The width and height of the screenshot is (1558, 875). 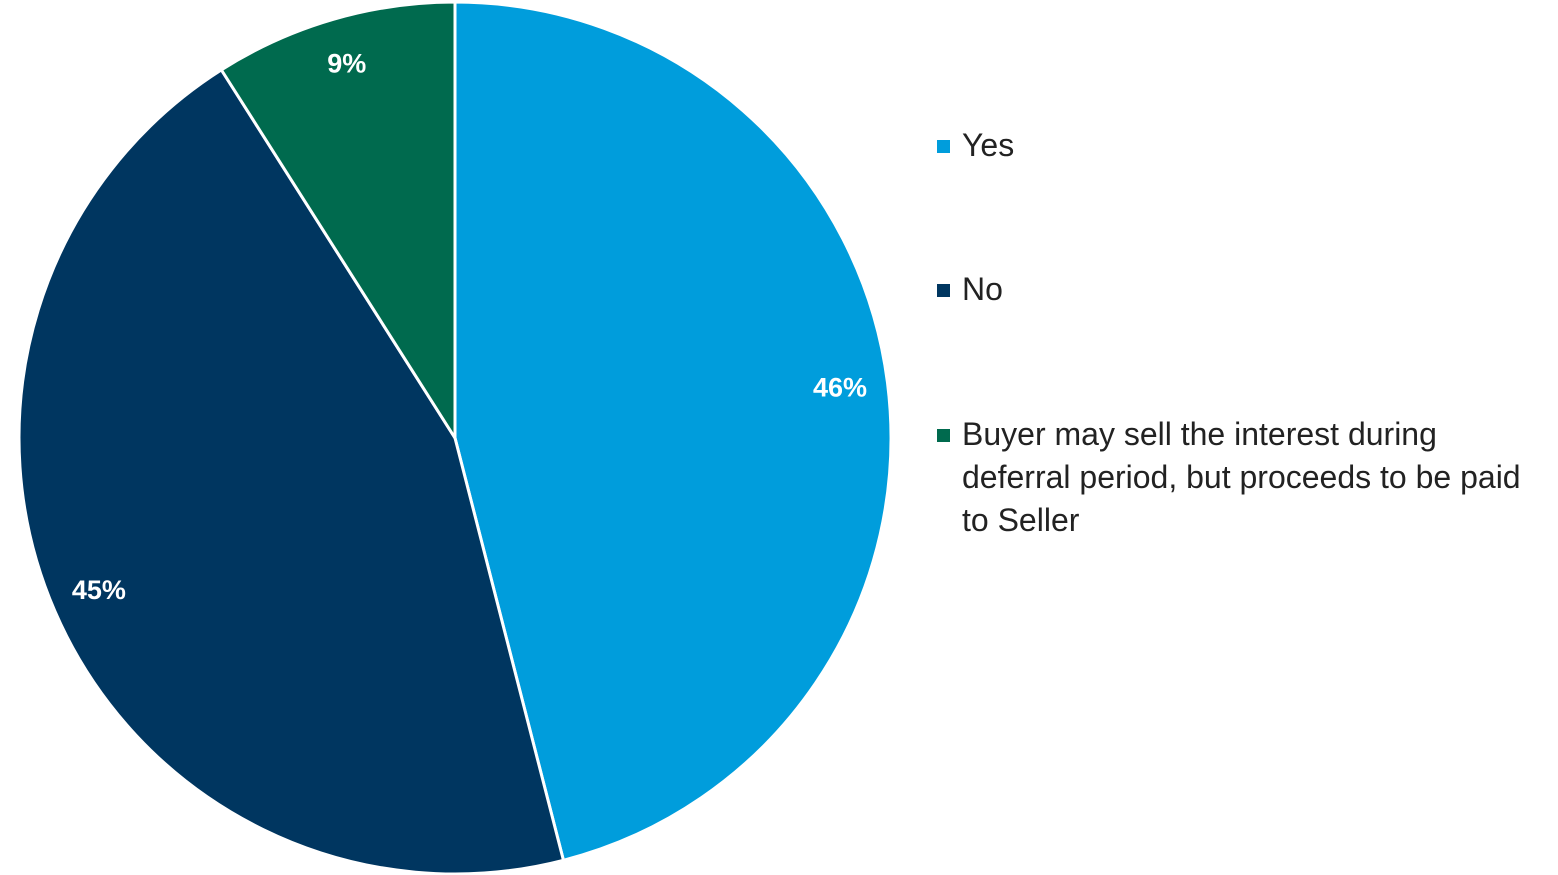 What do you see at coordinates (982, 289) in the screenshot?
I see `legend-label: No` at bounding box center [982, 289].